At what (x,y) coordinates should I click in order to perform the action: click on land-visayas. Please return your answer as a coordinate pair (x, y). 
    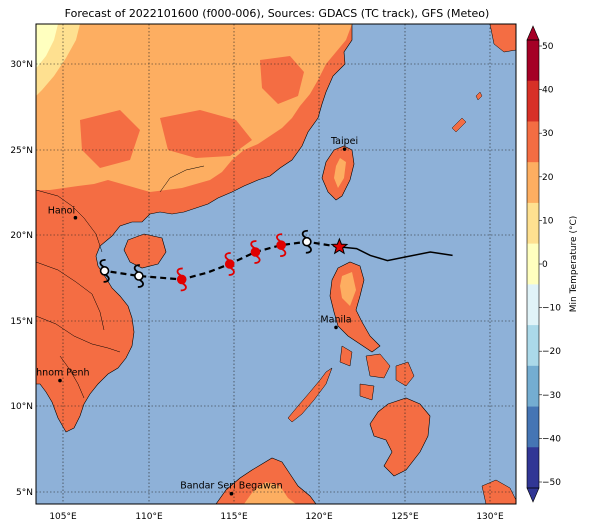
    Looking at the image, I should click on (377, 373).